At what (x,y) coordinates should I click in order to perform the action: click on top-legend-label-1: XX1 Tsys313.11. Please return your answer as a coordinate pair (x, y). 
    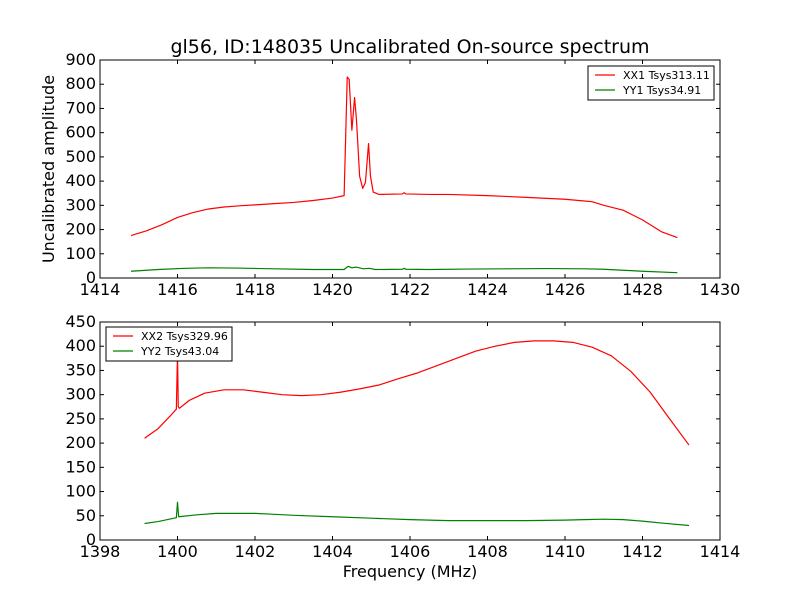
    Looking at the image, I should click on (666, 75).